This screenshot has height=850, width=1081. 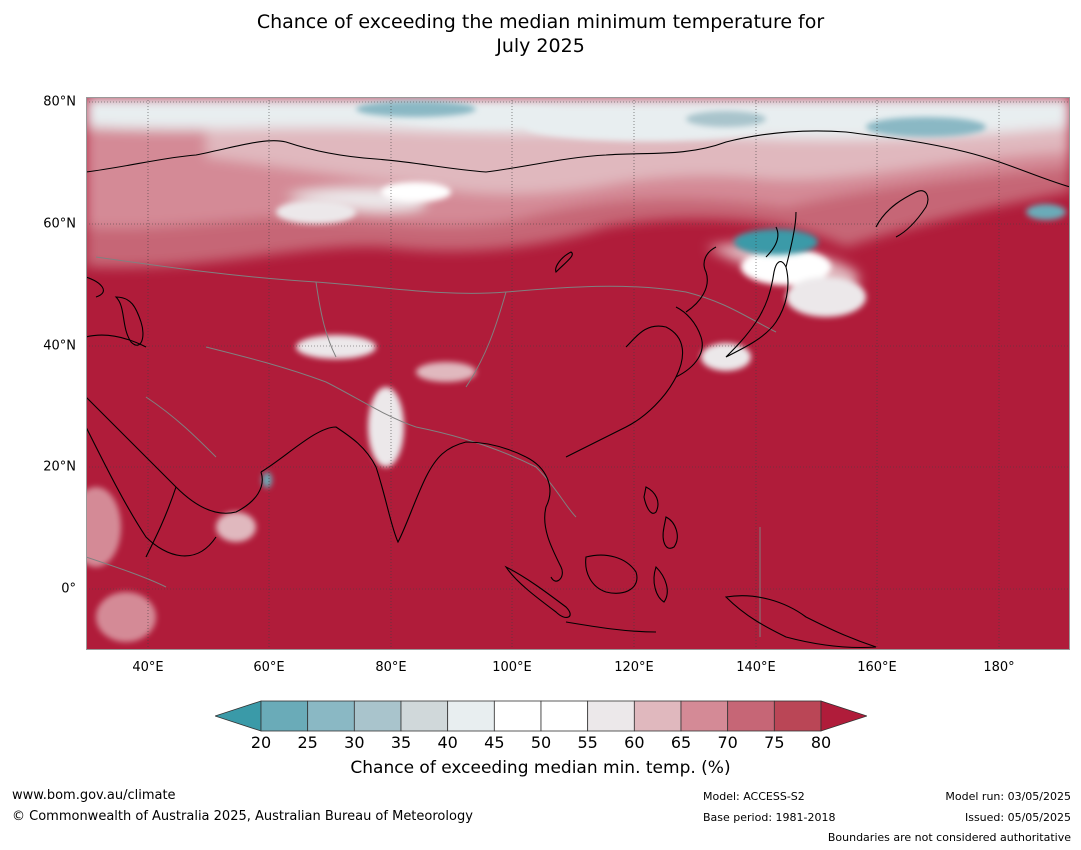 What do you see at coordinates (587, 742) in the screenshot?
I see `colorbar-tick-label: 55` at bounding box center [587, 742].